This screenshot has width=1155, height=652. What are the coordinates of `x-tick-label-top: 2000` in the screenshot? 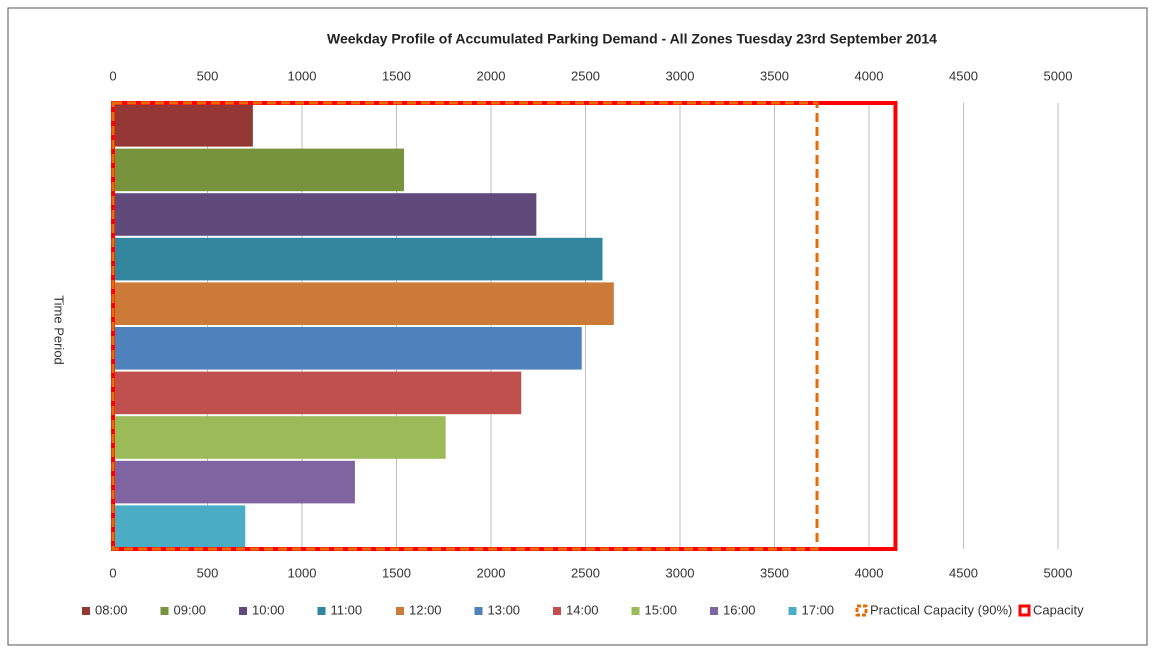 It's located at (491, 75).